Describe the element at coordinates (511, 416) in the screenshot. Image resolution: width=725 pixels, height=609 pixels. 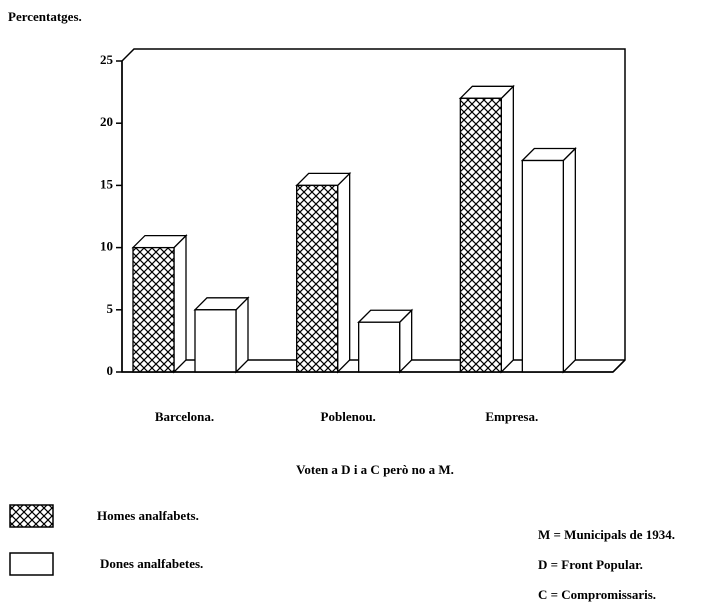
I see `x-tick-label: Empresa.` at that location.